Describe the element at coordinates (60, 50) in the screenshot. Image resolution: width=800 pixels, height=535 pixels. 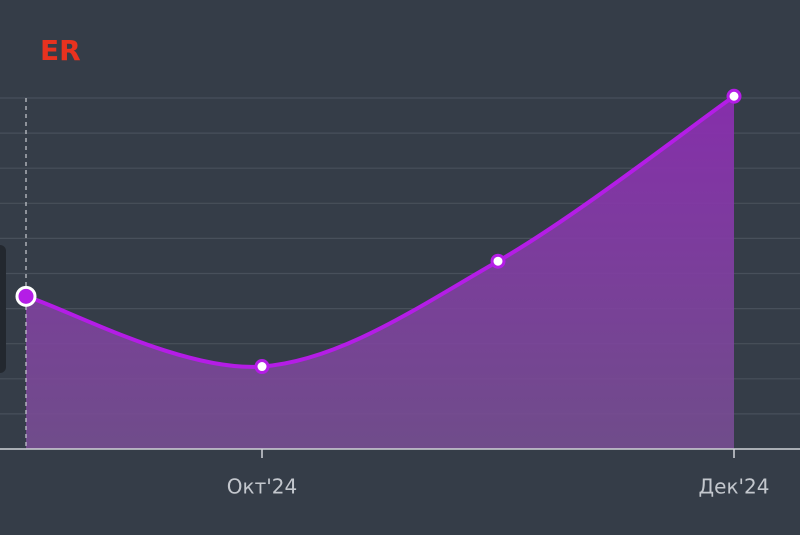
I see `chart-title: ER` at that location.